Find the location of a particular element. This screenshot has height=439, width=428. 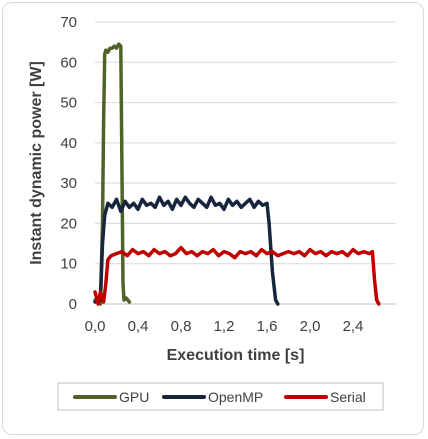

y-tick-labels: 0 10 20 30 40 50 60 70 is located at coordinates (68, 163).